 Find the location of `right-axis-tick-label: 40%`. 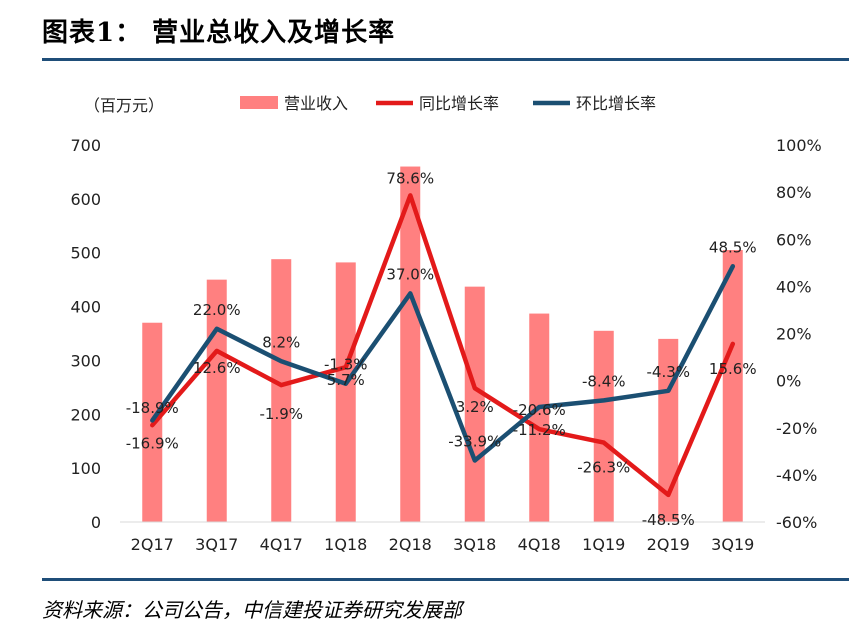

right-axis-tick-label: 40% is located at coordinates (794, 286).